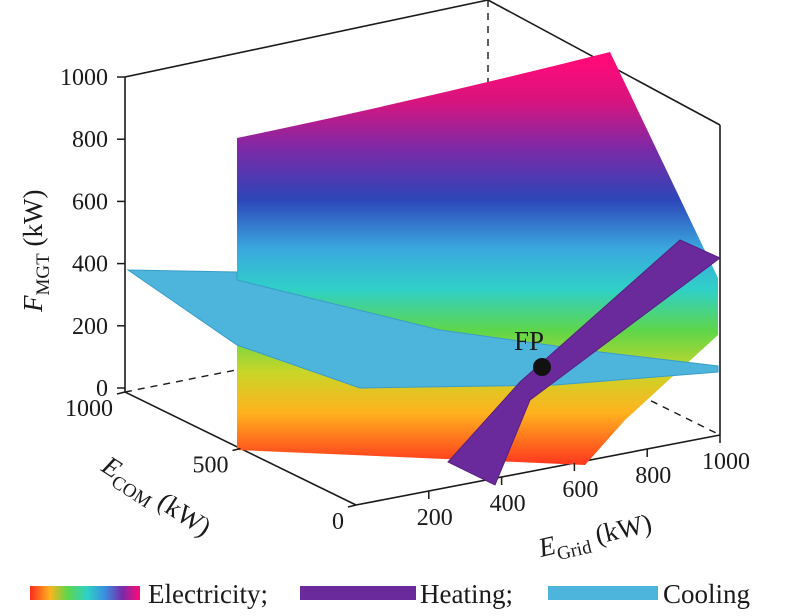 The image size is (793, 616). Describe the element at coordinates (102, 389) in the screenshot. I see `z-tick-label: 0` at that location.